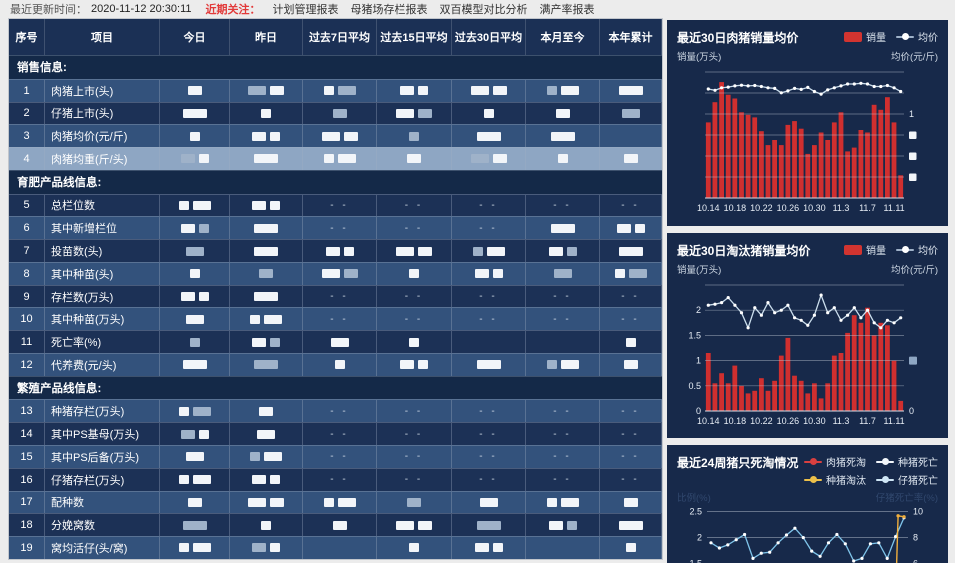  I want to click on table-row: 18 分娩窝数, so click(335, 525).